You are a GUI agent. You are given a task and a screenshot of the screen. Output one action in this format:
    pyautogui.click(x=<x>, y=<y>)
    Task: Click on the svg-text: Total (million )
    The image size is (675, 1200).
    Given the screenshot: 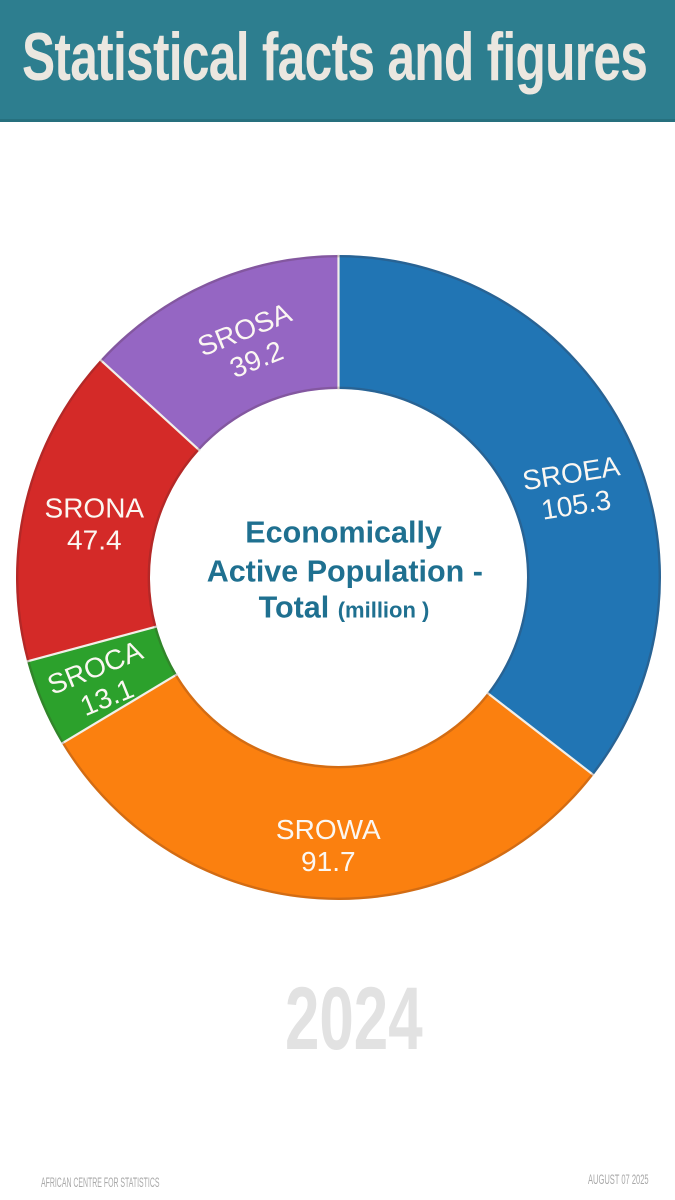 What is the action you would take?
    pyautogui.click(x=344, y=607)
    